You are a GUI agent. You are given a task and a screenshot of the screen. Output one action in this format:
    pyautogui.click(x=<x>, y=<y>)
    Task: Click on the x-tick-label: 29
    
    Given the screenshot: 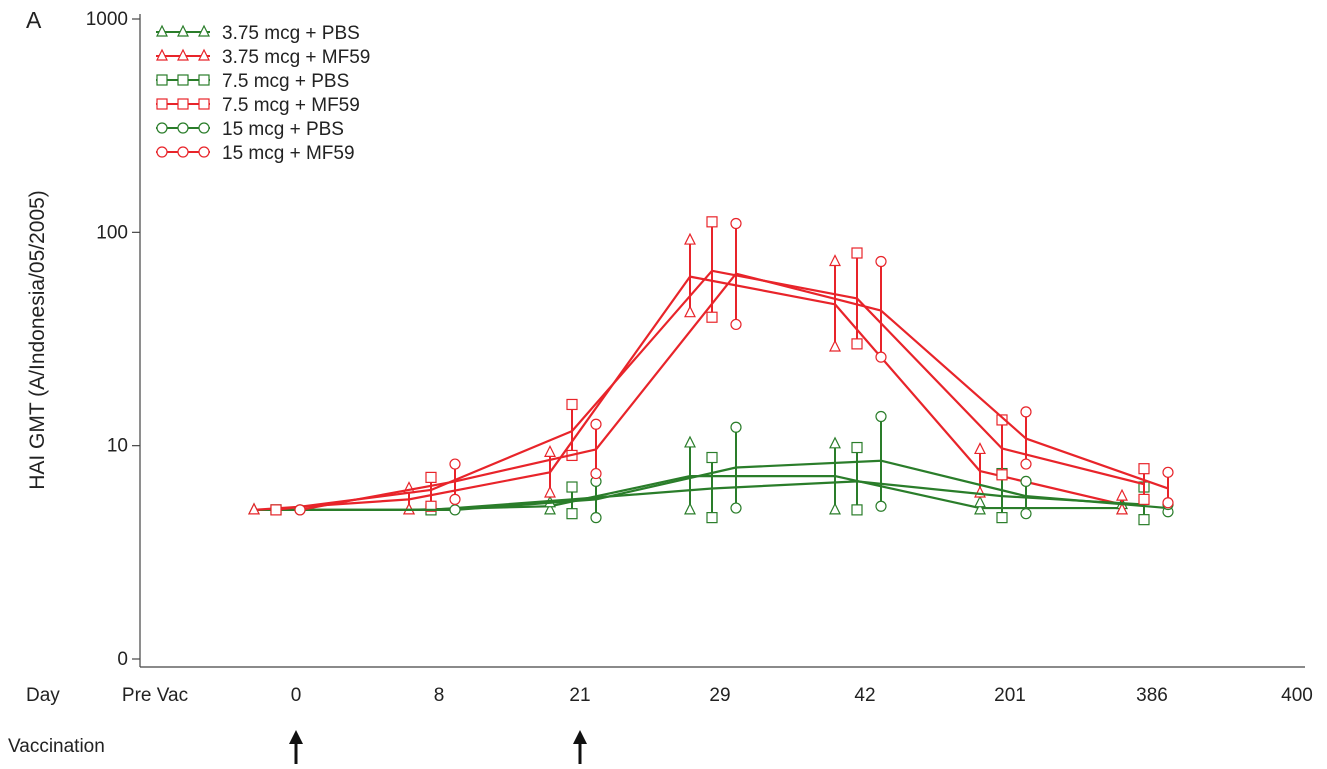 What is the action you would take?
    pyautogui.click(x=719, y=695)
    